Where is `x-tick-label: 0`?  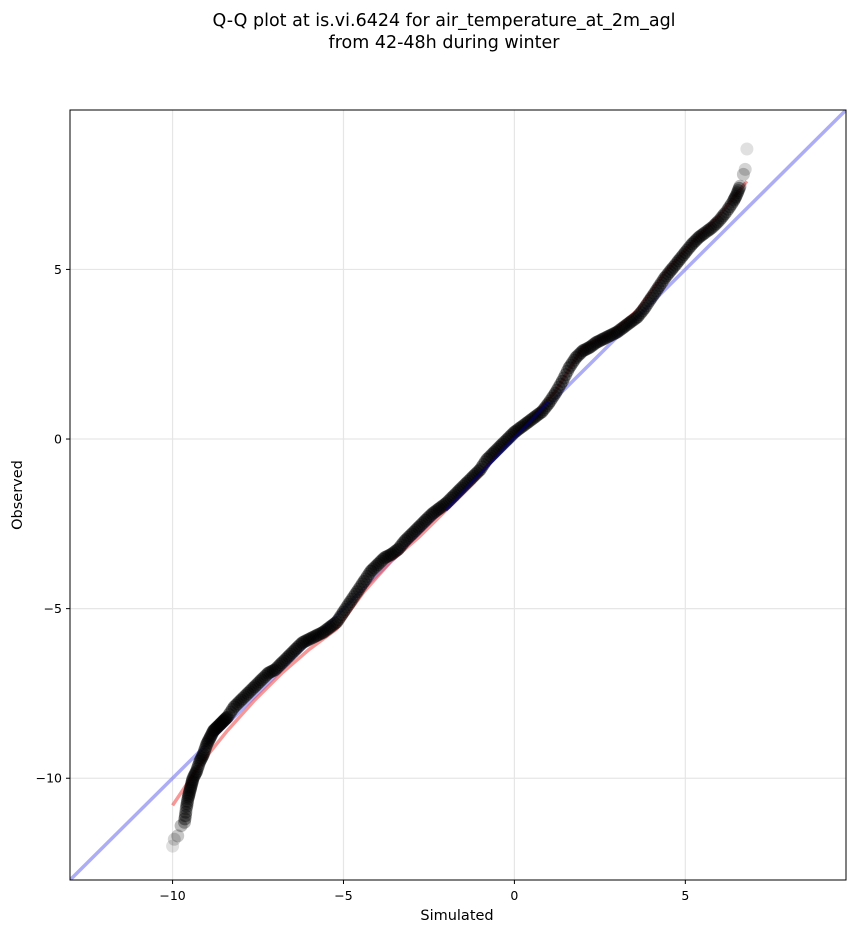
x-tick-label: 0 is located at coordinates (514, 895).